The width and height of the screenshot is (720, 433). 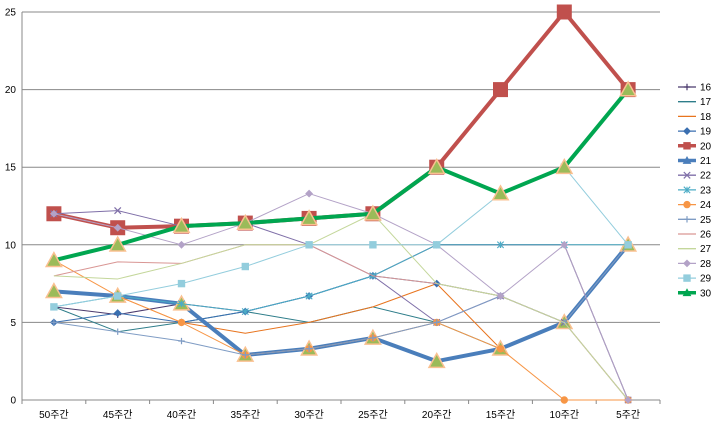 What do you see at coordinates (695, 102) in the screenshot?
I see `legend-entry-17: 17` at bounding box center [695, 102].